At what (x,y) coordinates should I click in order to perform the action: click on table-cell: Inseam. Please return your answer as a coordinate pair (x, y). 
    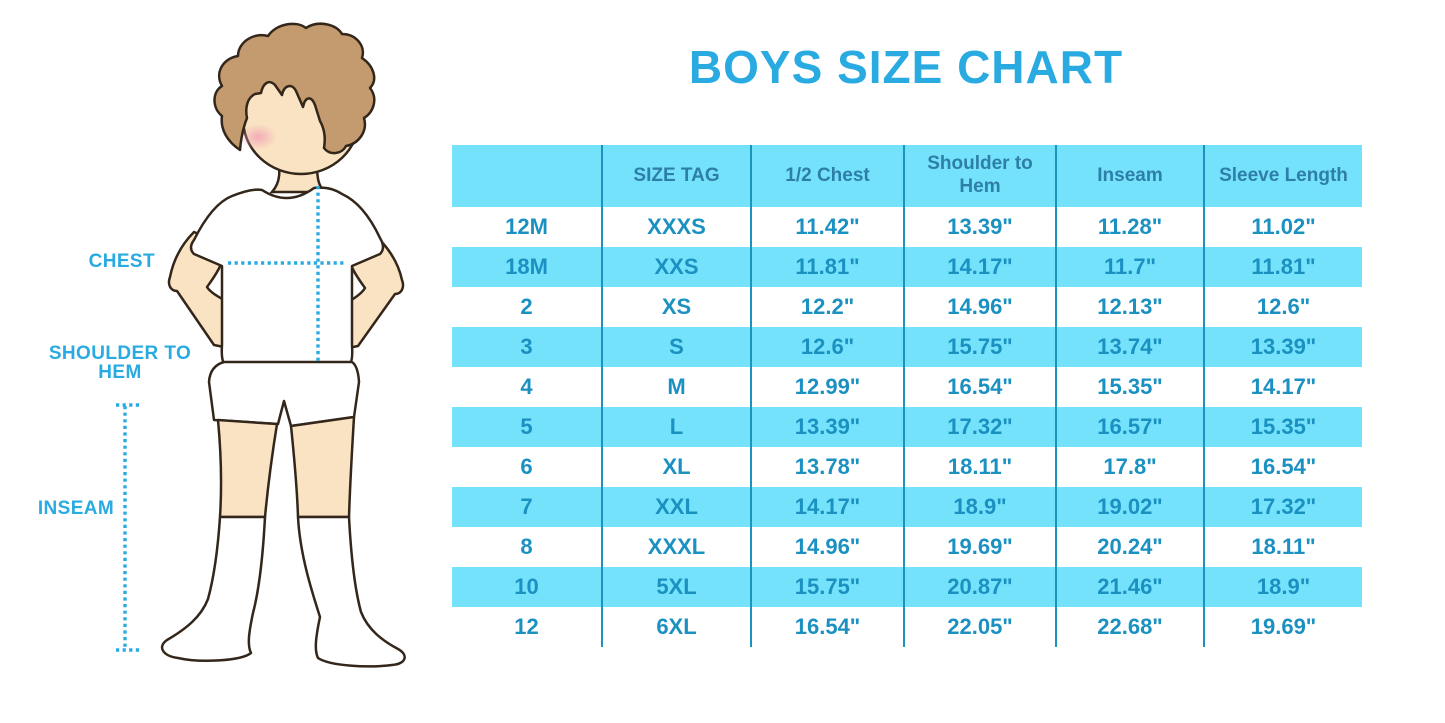
    Looking at the image, I should click on (1131, 176).